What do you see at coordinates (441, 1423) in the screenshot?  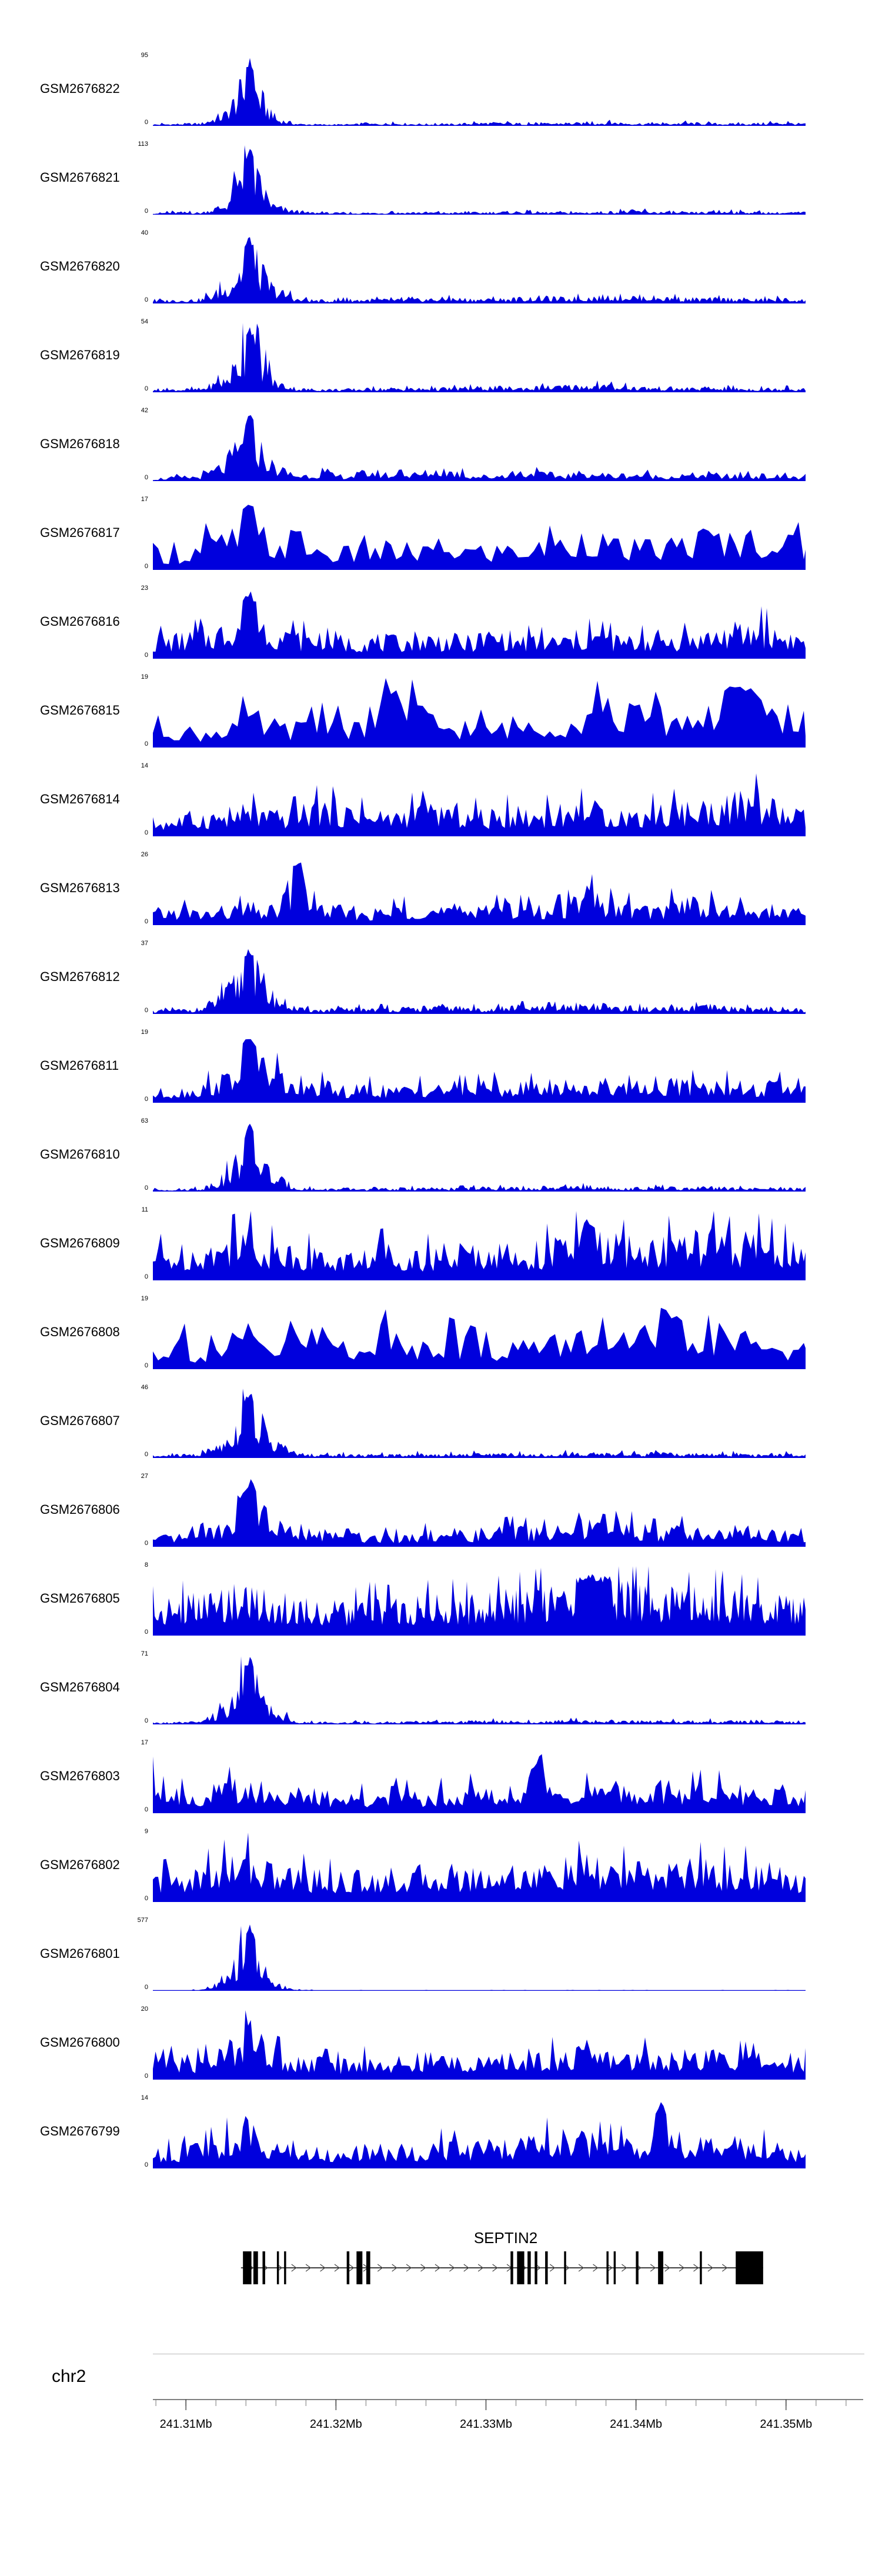 I see `track-row: GSM2676807 46 0` at bounding box center [441, 1423].